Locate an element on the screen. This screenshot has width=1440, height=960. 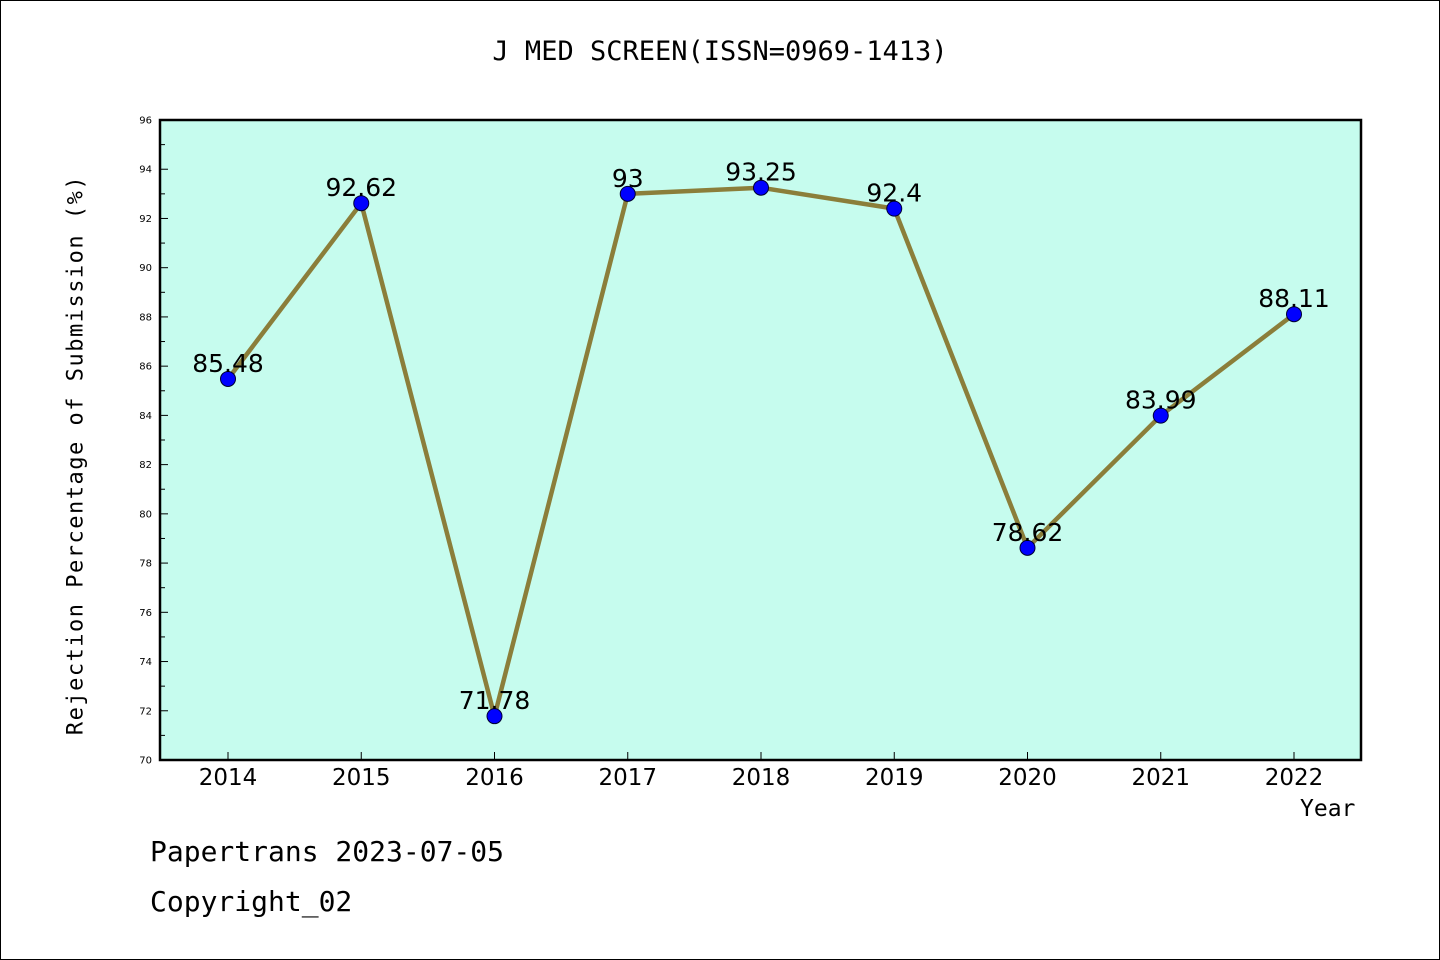
x-tick-label: 2014 is located at coordinates (228, 778).